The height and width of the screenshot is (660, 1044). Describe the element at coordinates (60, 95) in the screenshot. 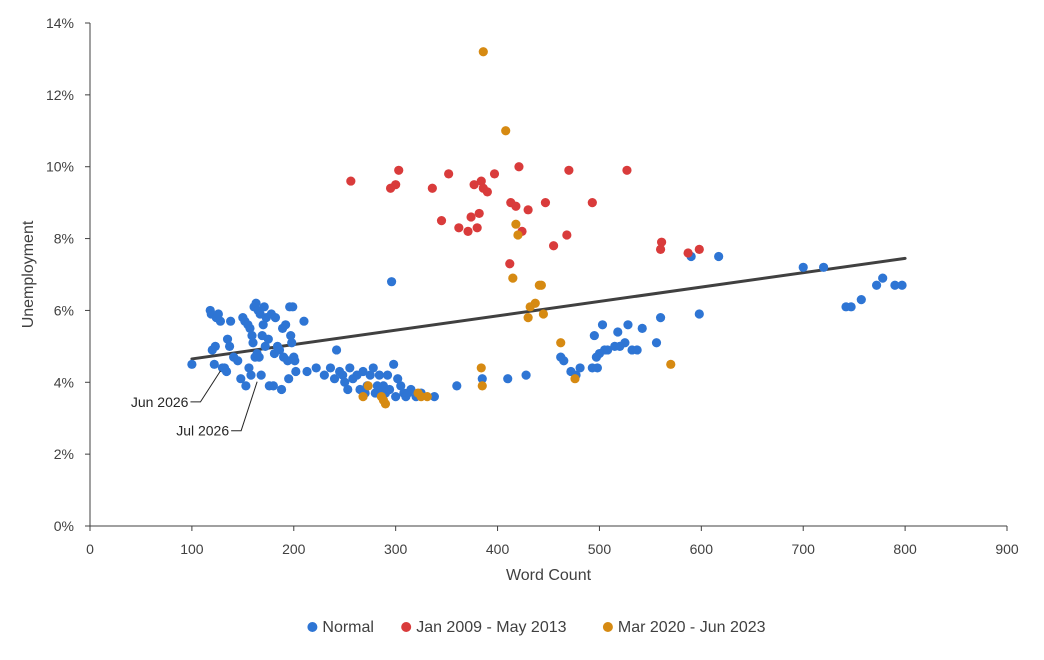

I see `y-tick-label: 12%` at that location.